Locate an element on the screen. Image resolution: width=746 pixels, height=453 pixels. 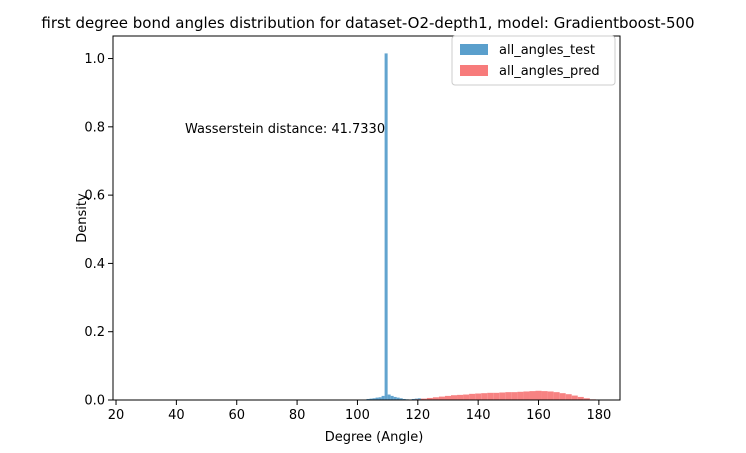
y-tick-label: 0.4 is located at coordinates (94, 264).